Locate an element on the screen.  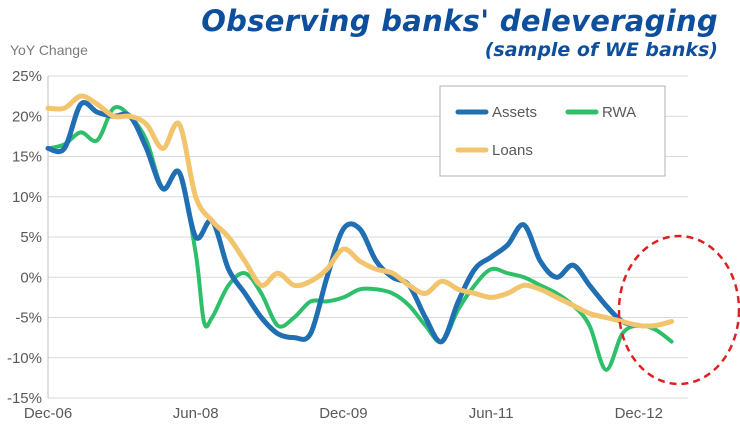
legend-label-assets: Assets is located at coordinates (514, 112).